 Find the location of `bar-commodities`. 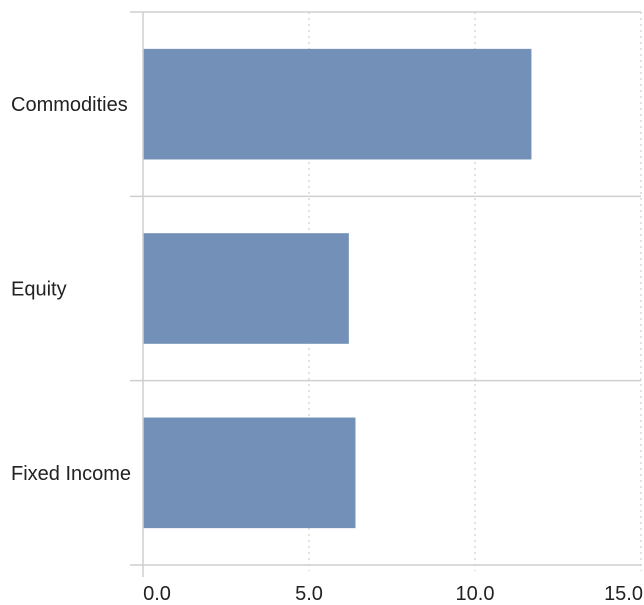

bar-commodities is located at coordinates (337, 104).